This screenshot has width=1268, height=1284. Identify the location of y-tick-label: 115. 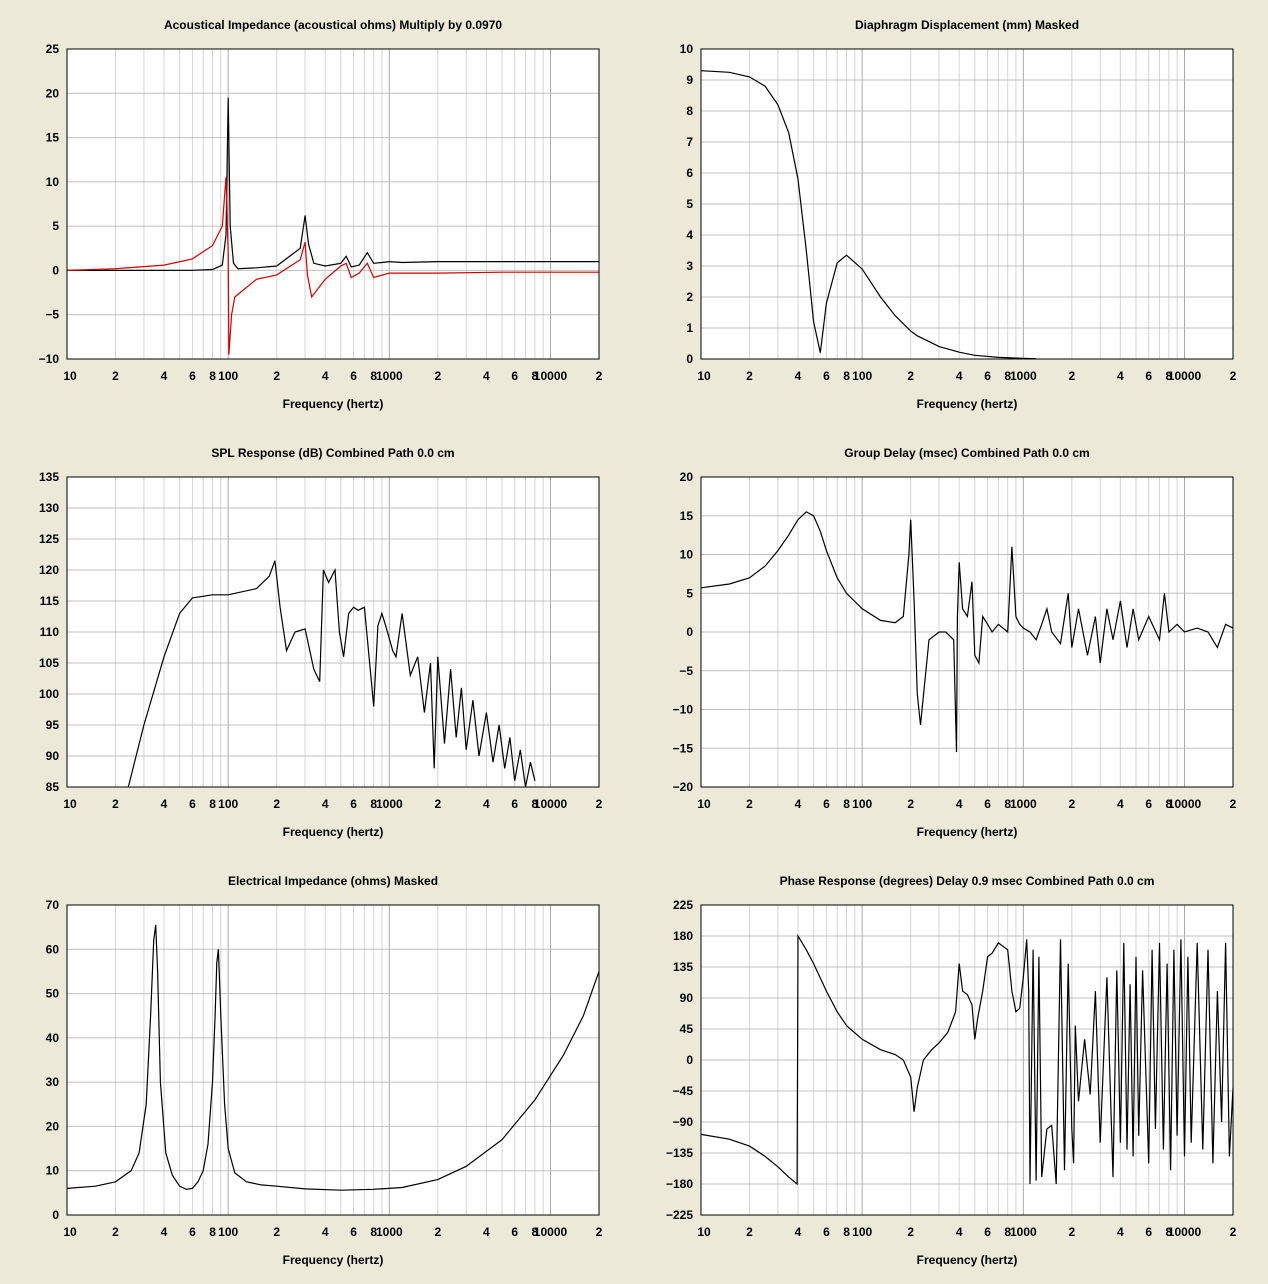
(50, 601).